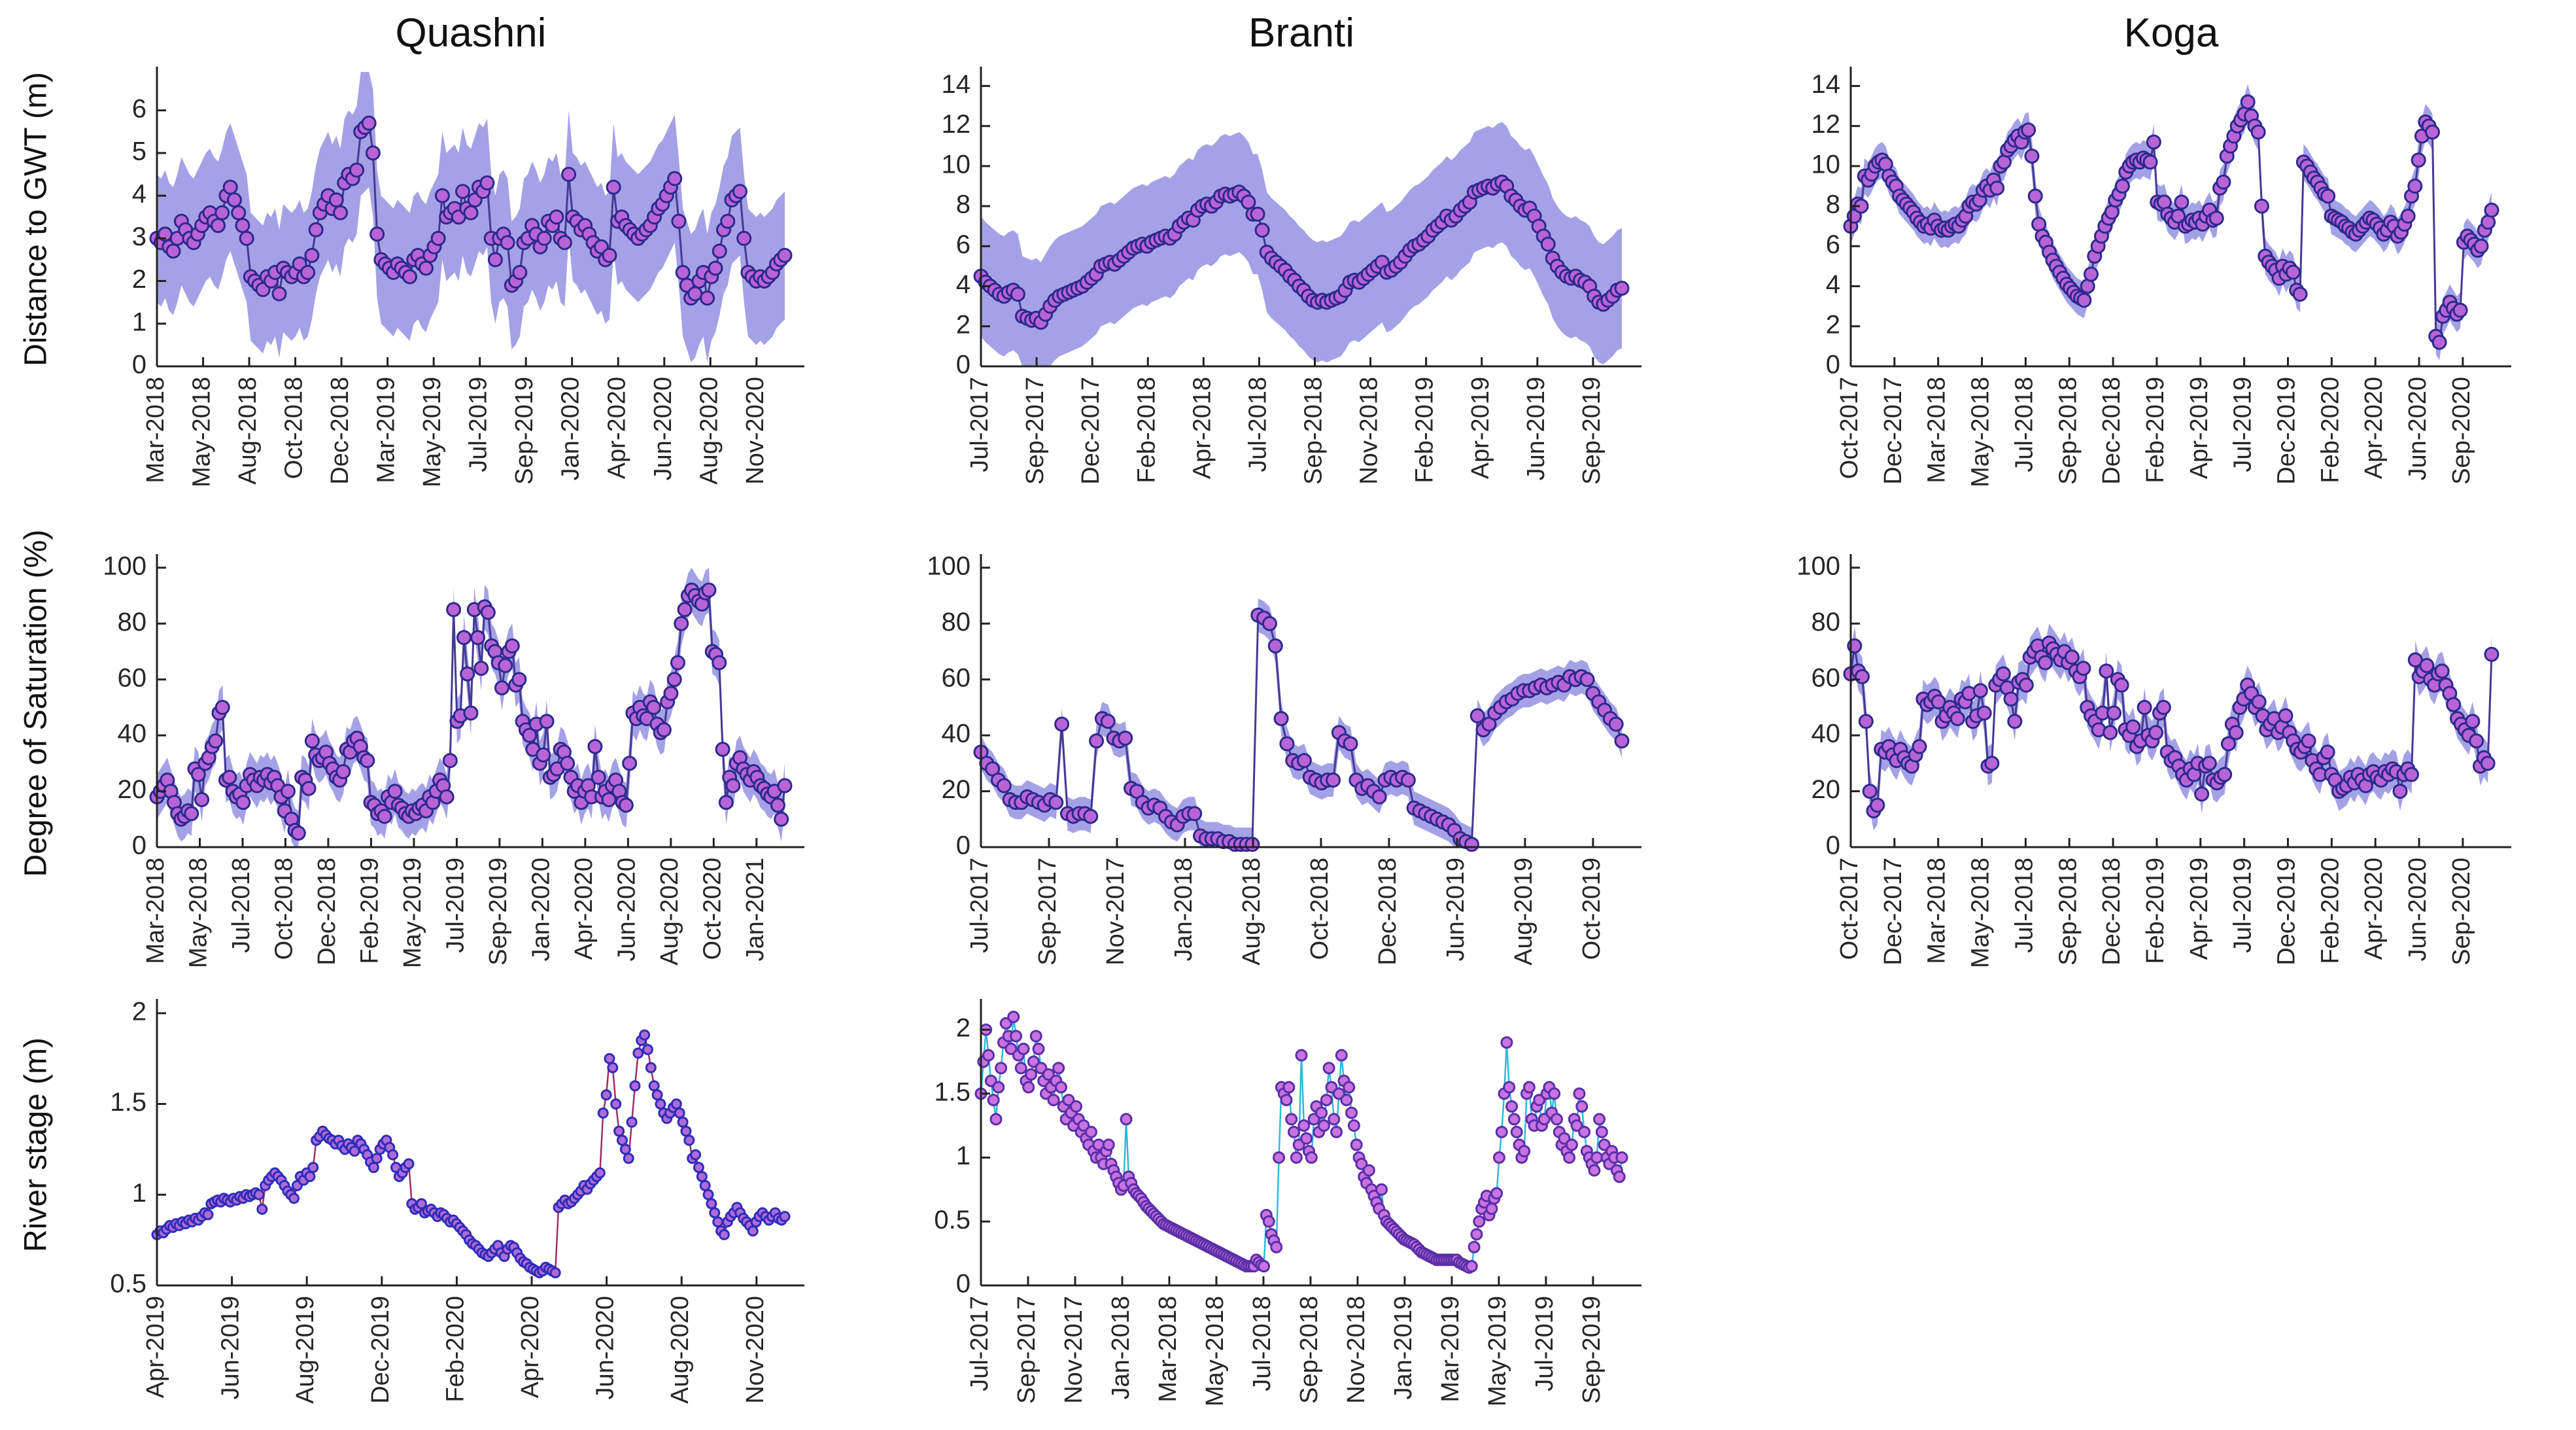  I want to click on x-tick-label: Dec-2018, so click(327, 912).